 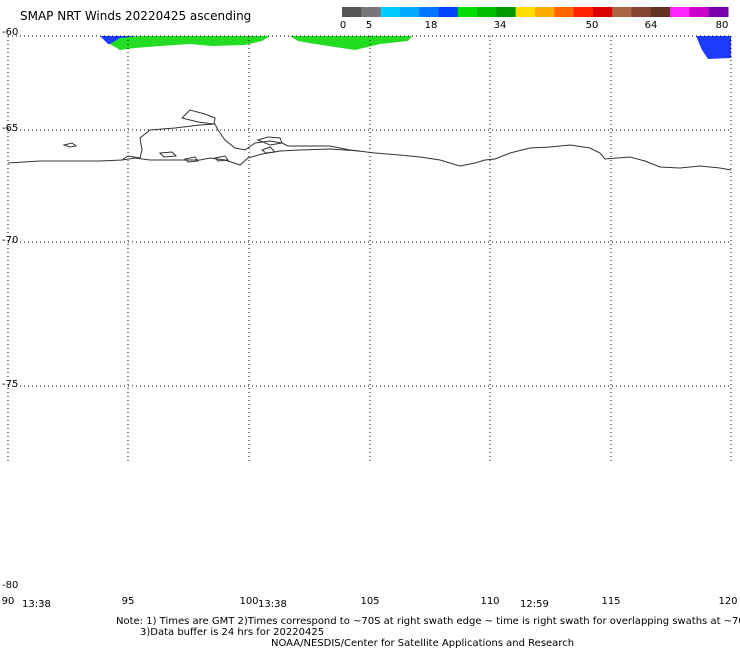 I want to click on island-e, so click(x=268, y=150).